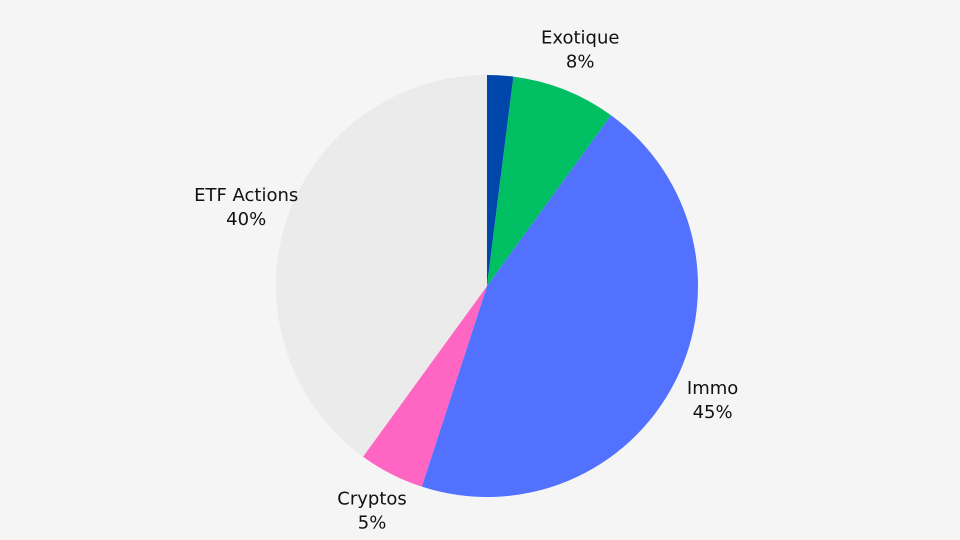 This screenshot has height=540, width=960. What do you see at coordinates (580, 38) in the screenshot?
I see `slice-label: Exotique` at bounding box center [580, 38].